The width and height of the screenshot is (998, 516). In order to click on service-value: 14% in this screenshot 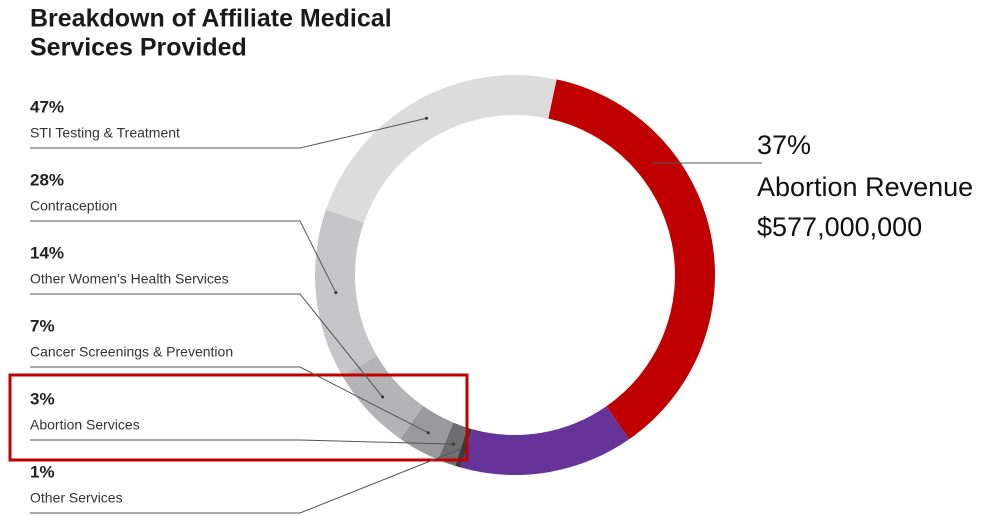, I will do `click(47, 252)`.